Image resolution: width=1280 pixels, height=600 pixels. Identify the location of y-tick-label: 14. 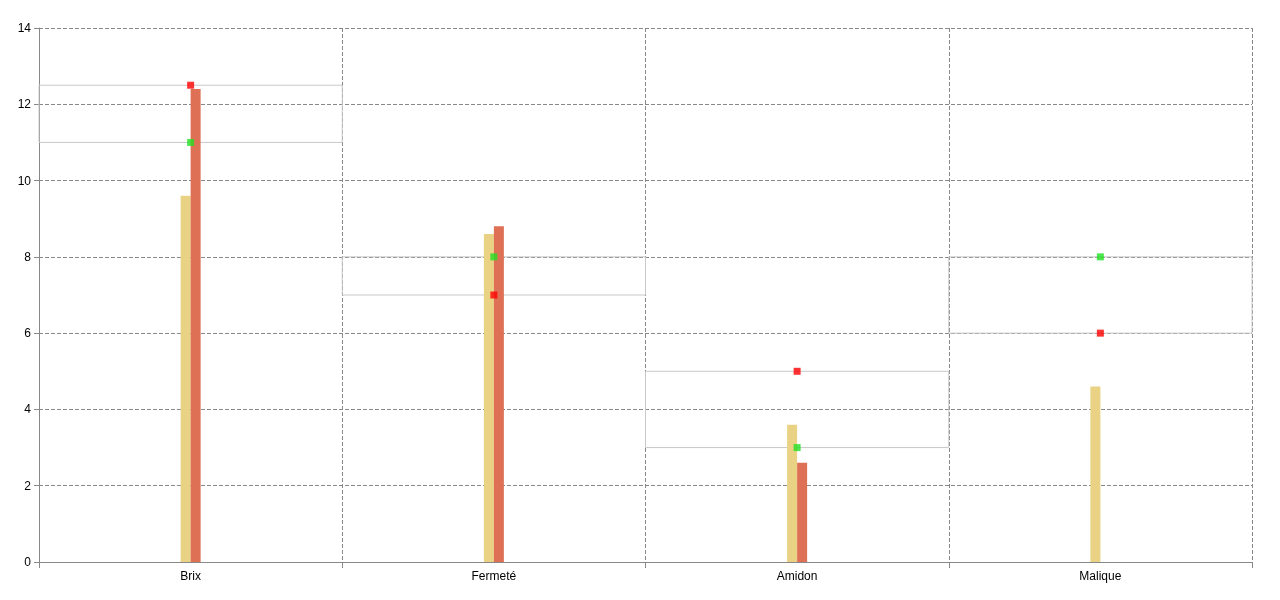
(24, 28).